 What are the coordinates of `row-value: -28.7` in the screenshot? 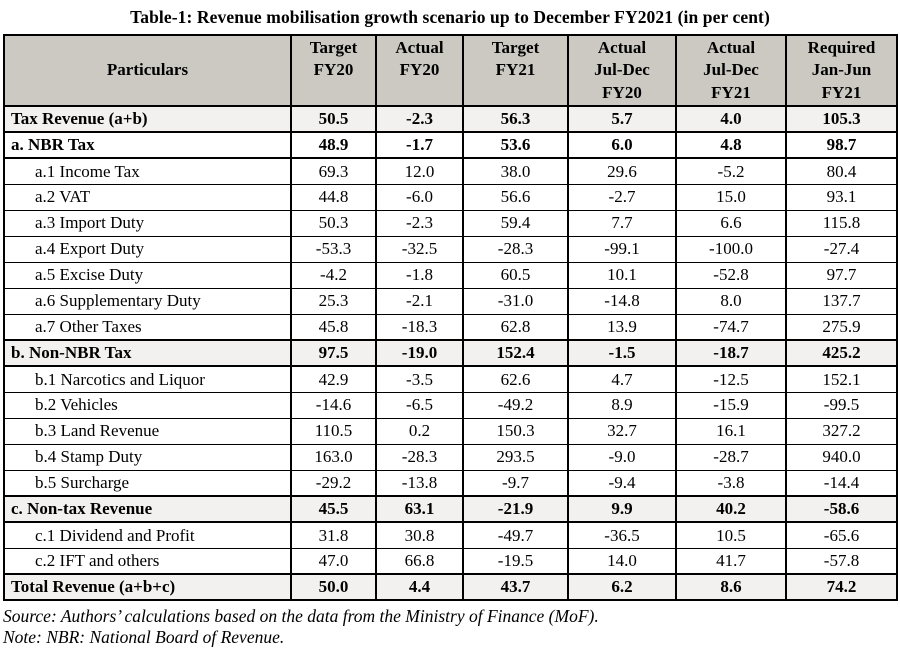 It's located at (731, 457).